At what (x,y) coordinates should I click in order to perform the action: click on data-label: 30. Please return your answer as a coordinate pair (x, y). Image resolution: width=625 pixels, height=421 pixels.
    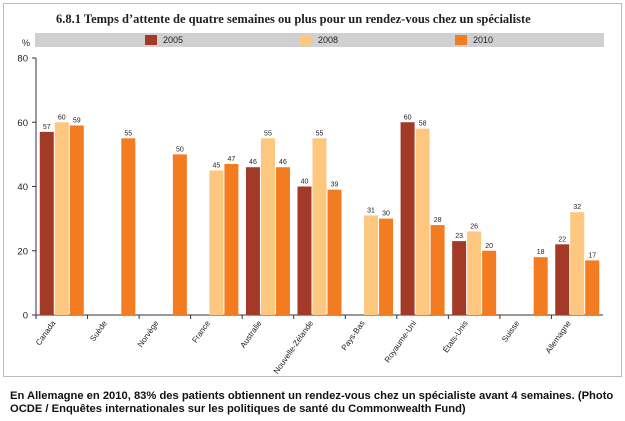
    Looking at the image, I should click on (386, 214).